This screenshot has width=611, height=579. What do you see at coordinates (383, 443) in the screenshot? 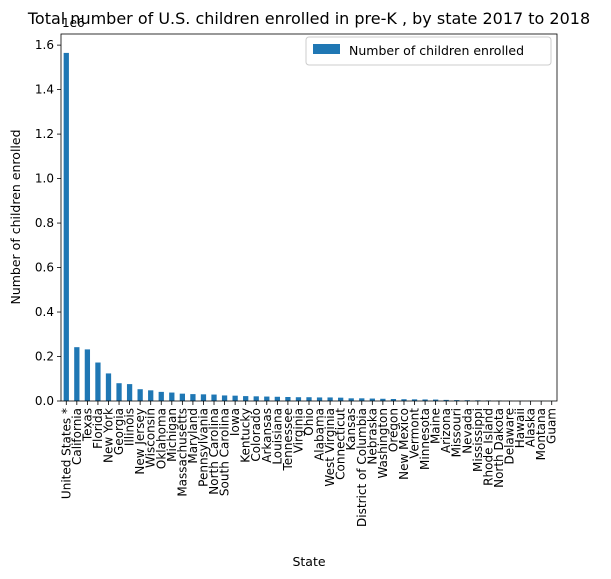
I see `x-tick-label: Washington` at bounding box center [383, 443].